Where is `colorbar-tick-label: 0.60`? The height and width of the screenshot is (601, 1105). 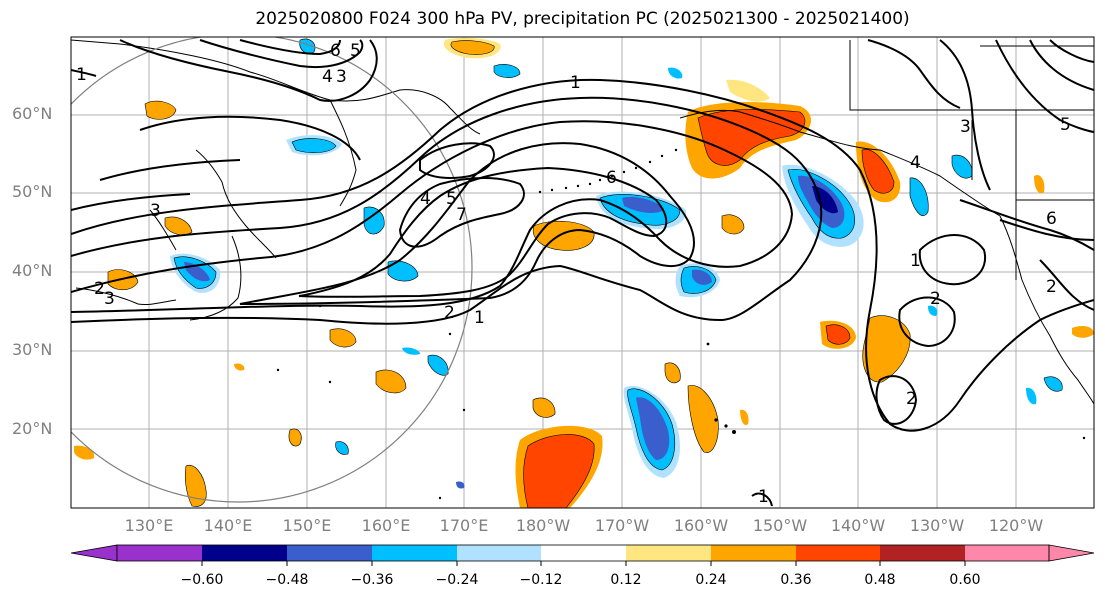 colorbar-tick-label: 0.60 is located at coordinates (965, 580).